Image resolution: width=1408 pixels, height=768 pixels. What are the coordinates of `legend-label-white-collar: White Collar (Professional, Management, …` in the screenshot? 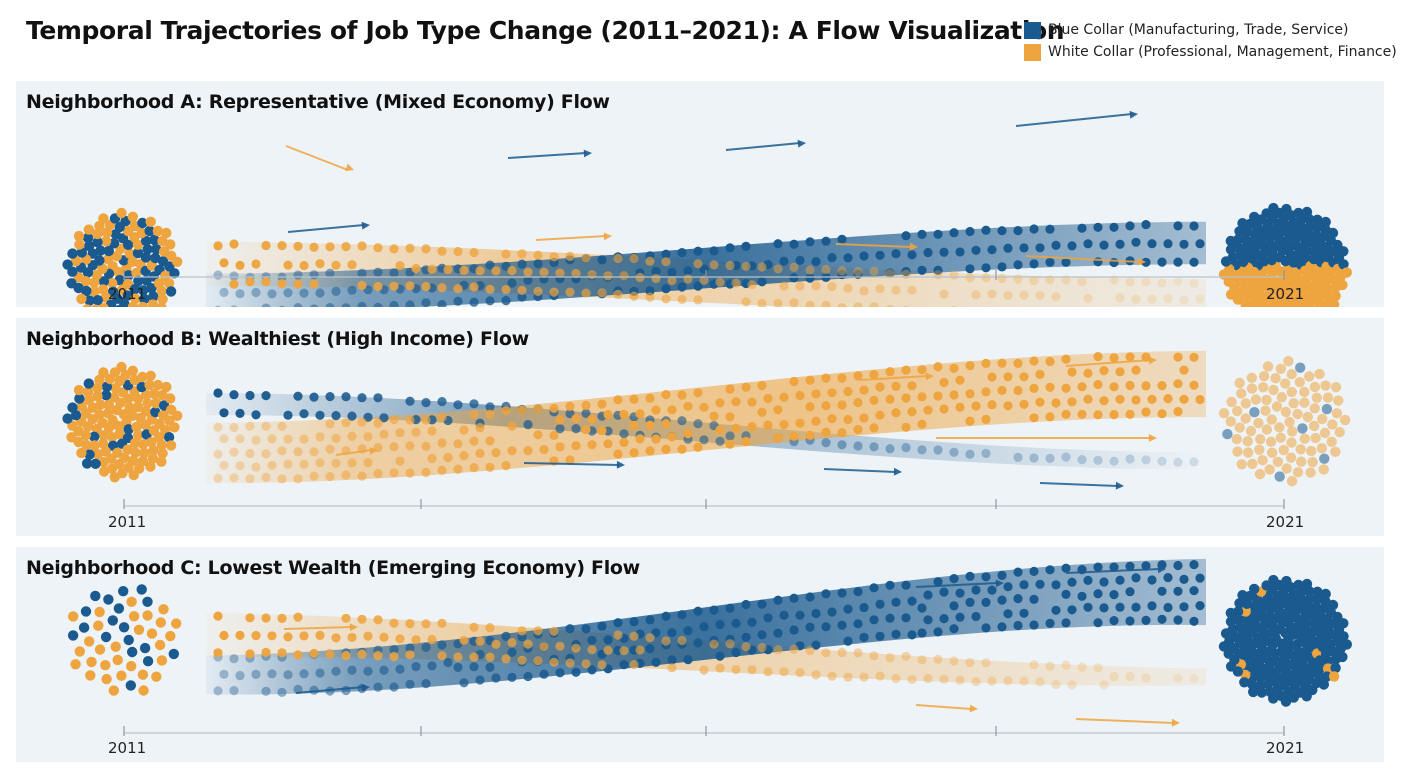 It's located at (1222, 52).